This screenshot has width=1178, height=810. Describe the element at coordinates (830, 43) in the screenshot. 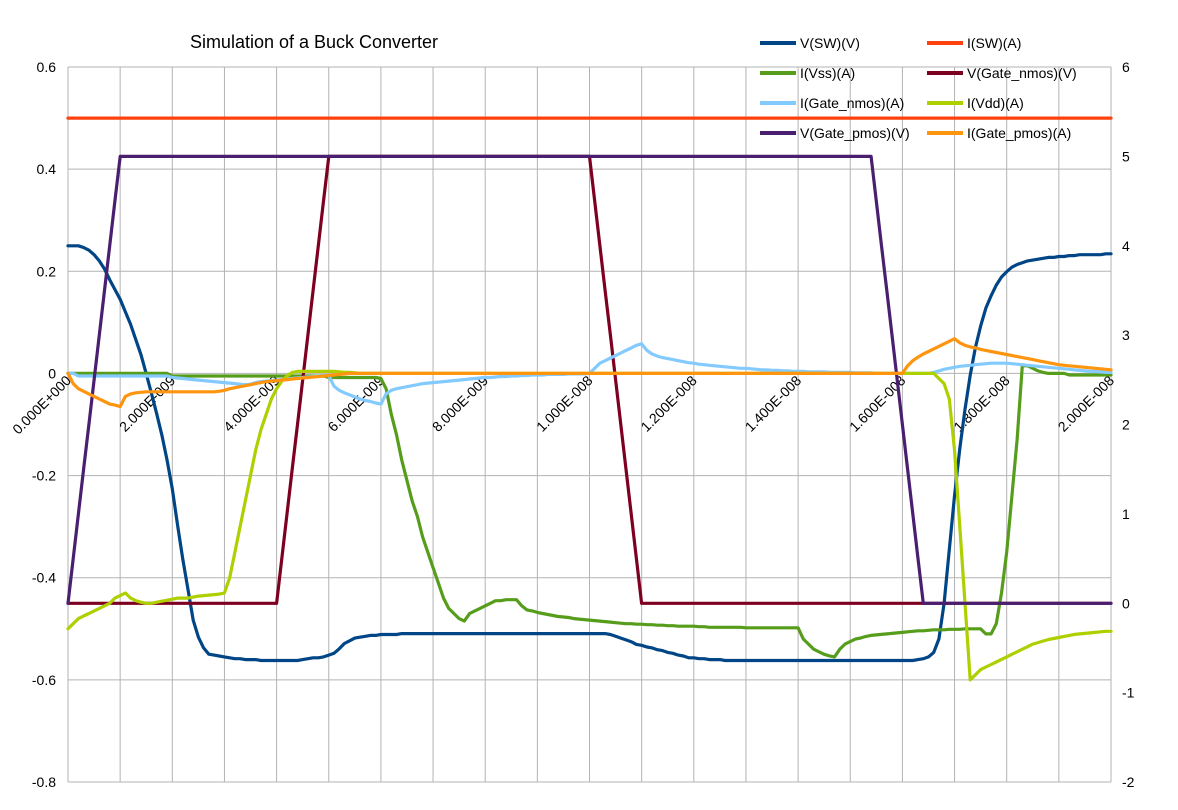

I see `legend-label: V(SW)(V)` at that location.